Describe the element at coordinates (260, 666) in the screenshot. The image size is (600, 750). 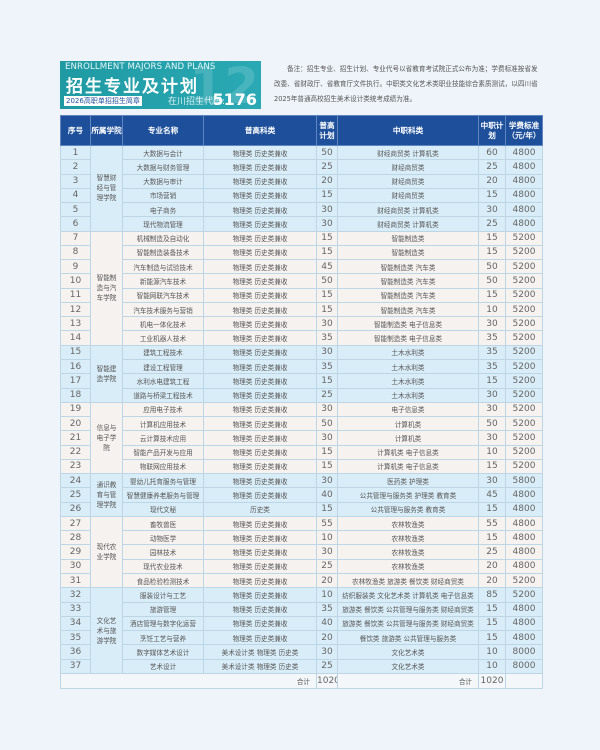
I see `cell-gaozhong-type: 美术设计类 物理类 历史类` at that location.